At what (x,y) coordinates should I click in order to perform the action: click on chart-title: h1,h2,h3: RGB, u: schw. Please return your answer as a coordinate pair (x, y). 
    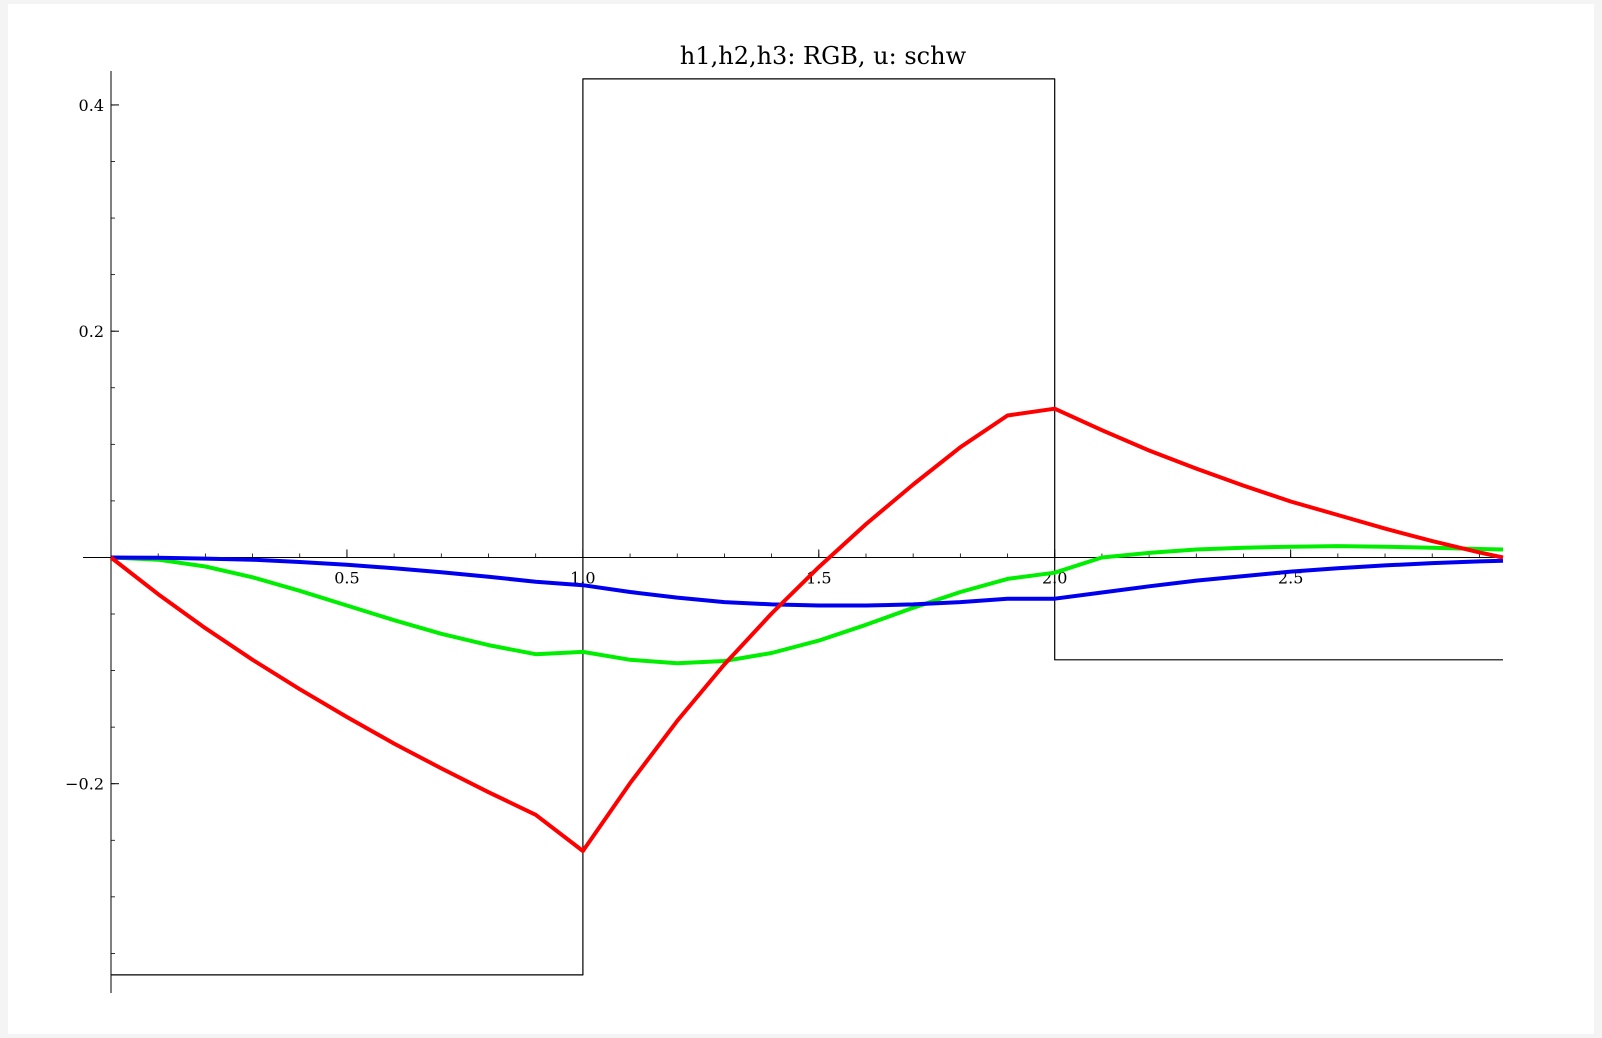
    Looking at the image, I should click on (823, 56).